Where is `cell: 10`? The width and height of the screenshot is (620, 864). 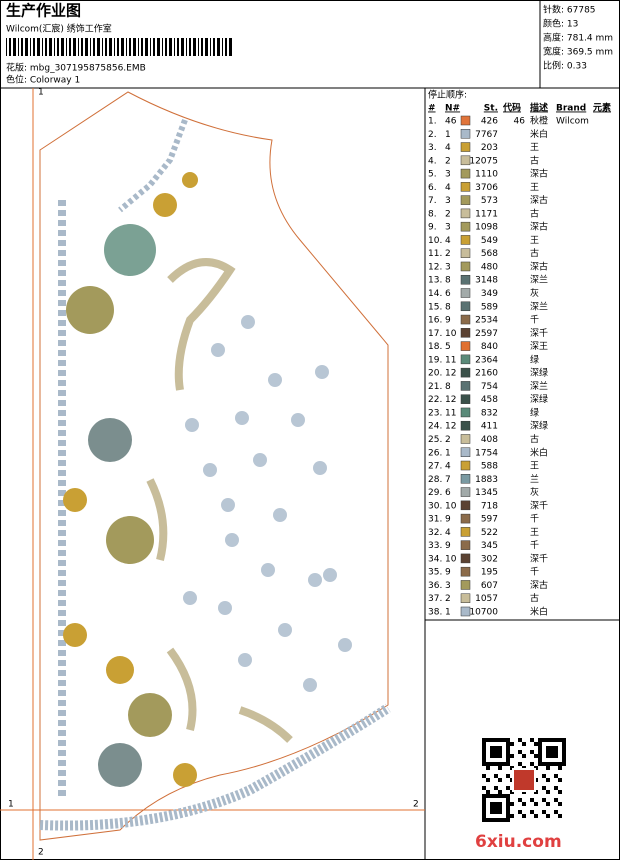 cell: 10 is located at coordinates (451, 334).